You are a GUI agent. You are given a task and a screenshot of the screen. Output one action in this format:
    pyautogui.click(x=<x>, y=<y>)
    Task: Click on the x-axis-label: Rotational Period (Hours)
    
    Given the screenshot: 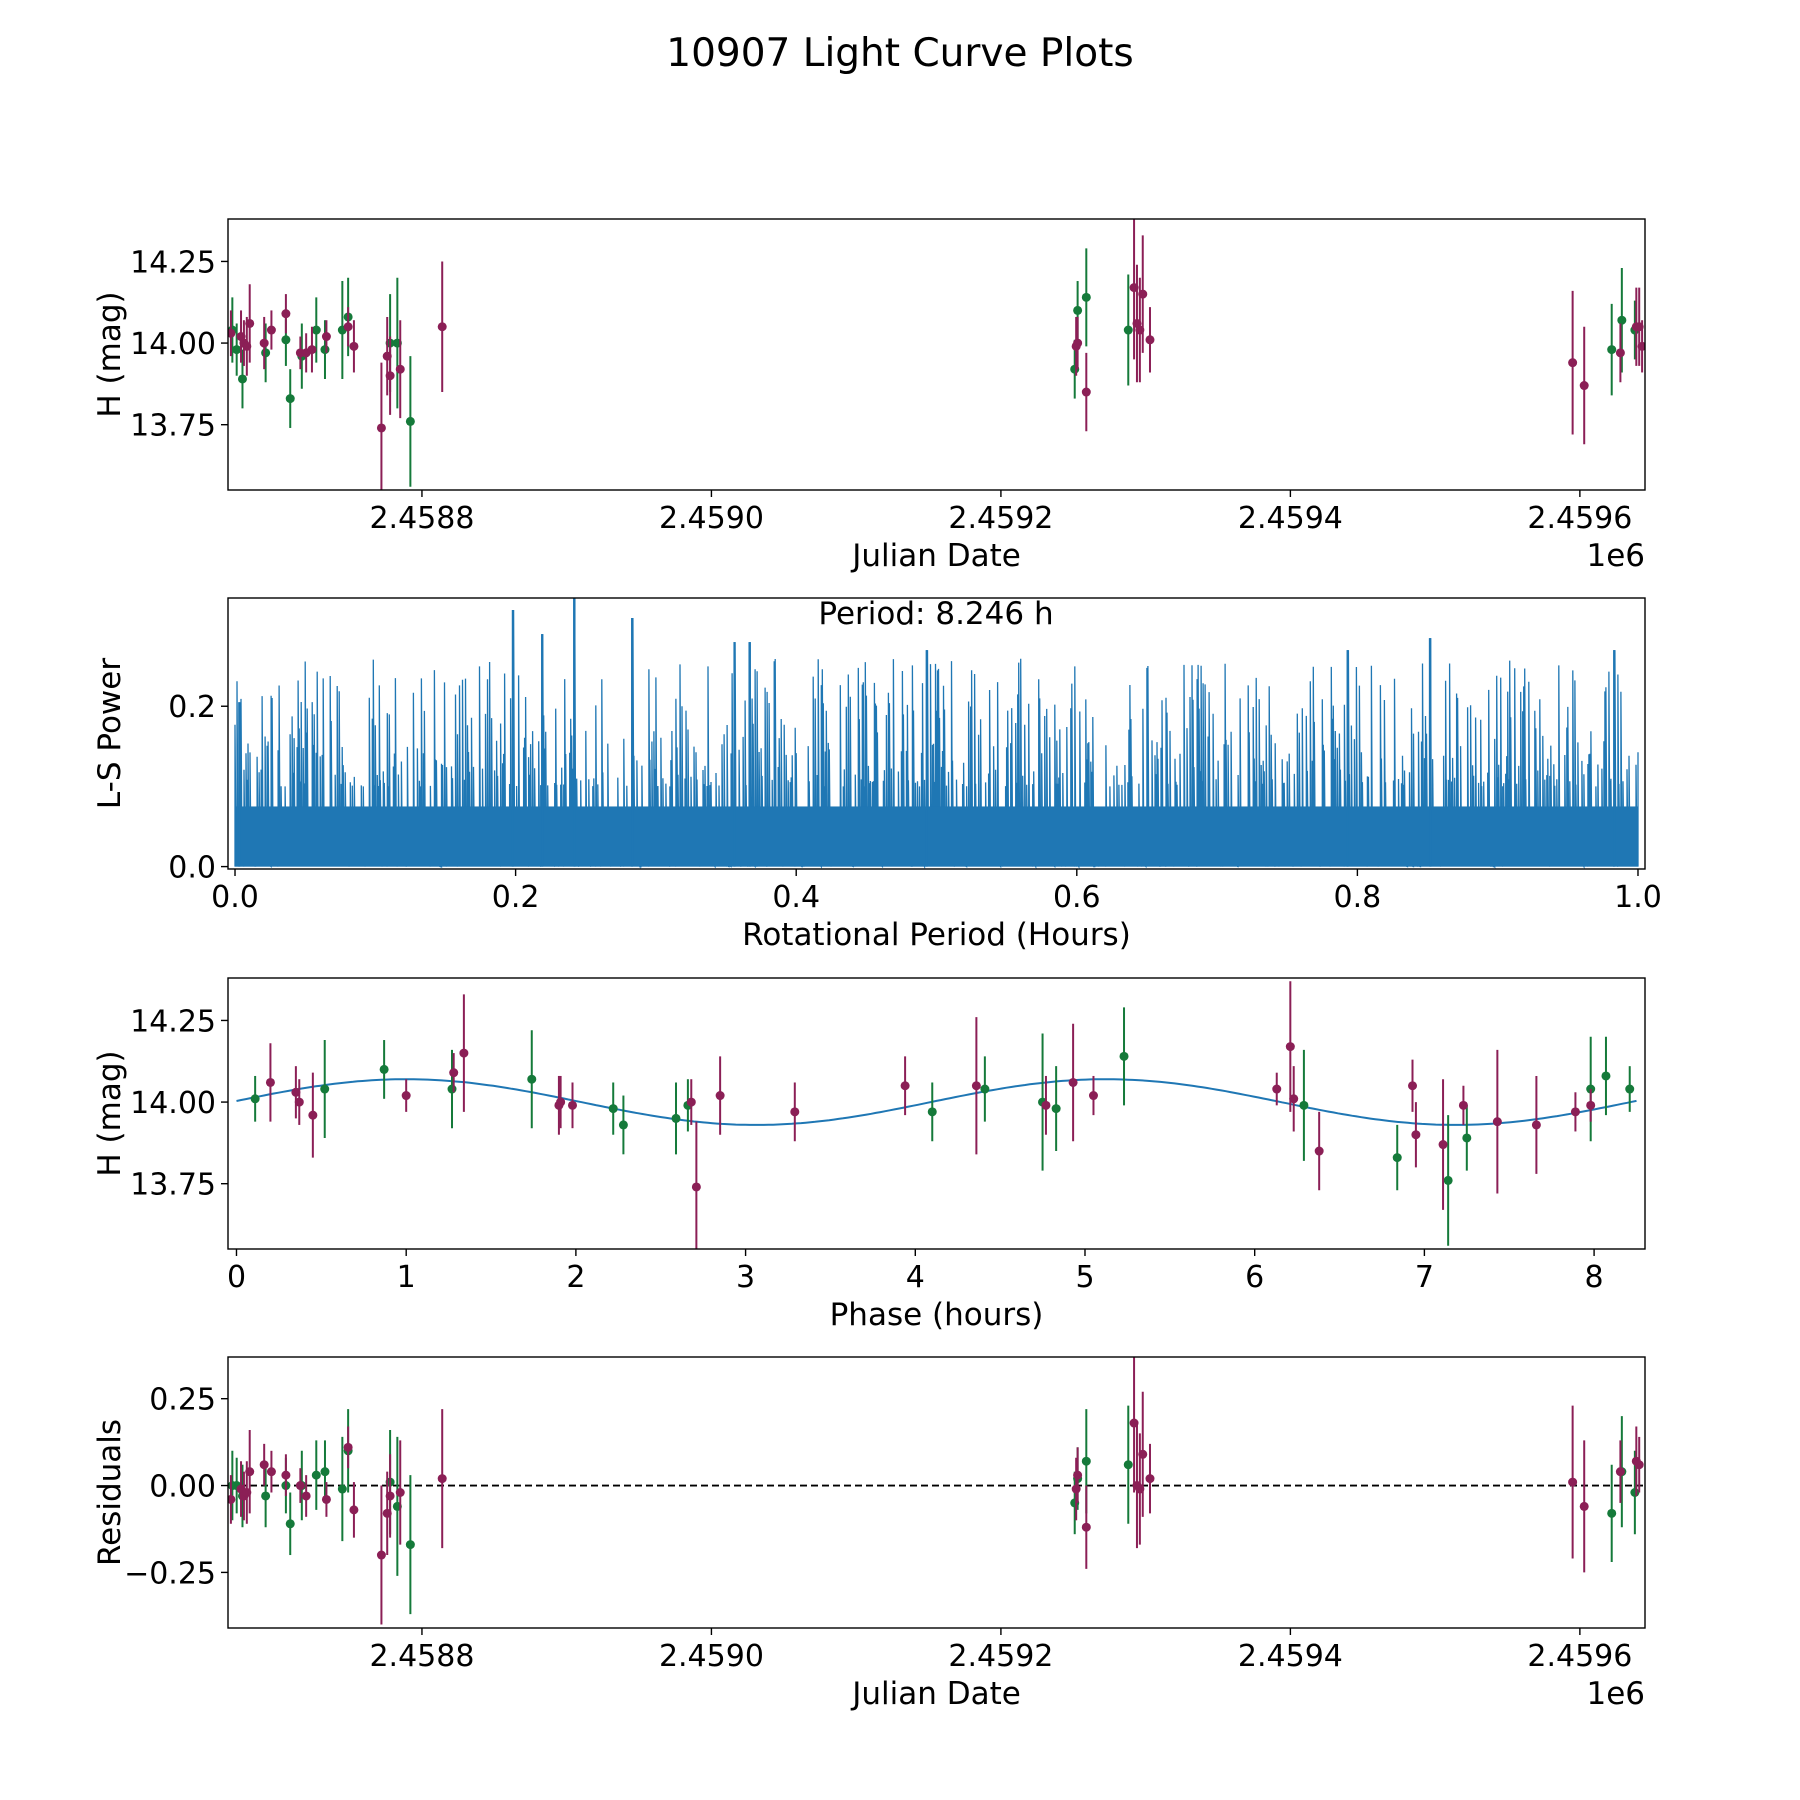 What is the action you would take?
    pyautogui.click(x=936, y=935)
    